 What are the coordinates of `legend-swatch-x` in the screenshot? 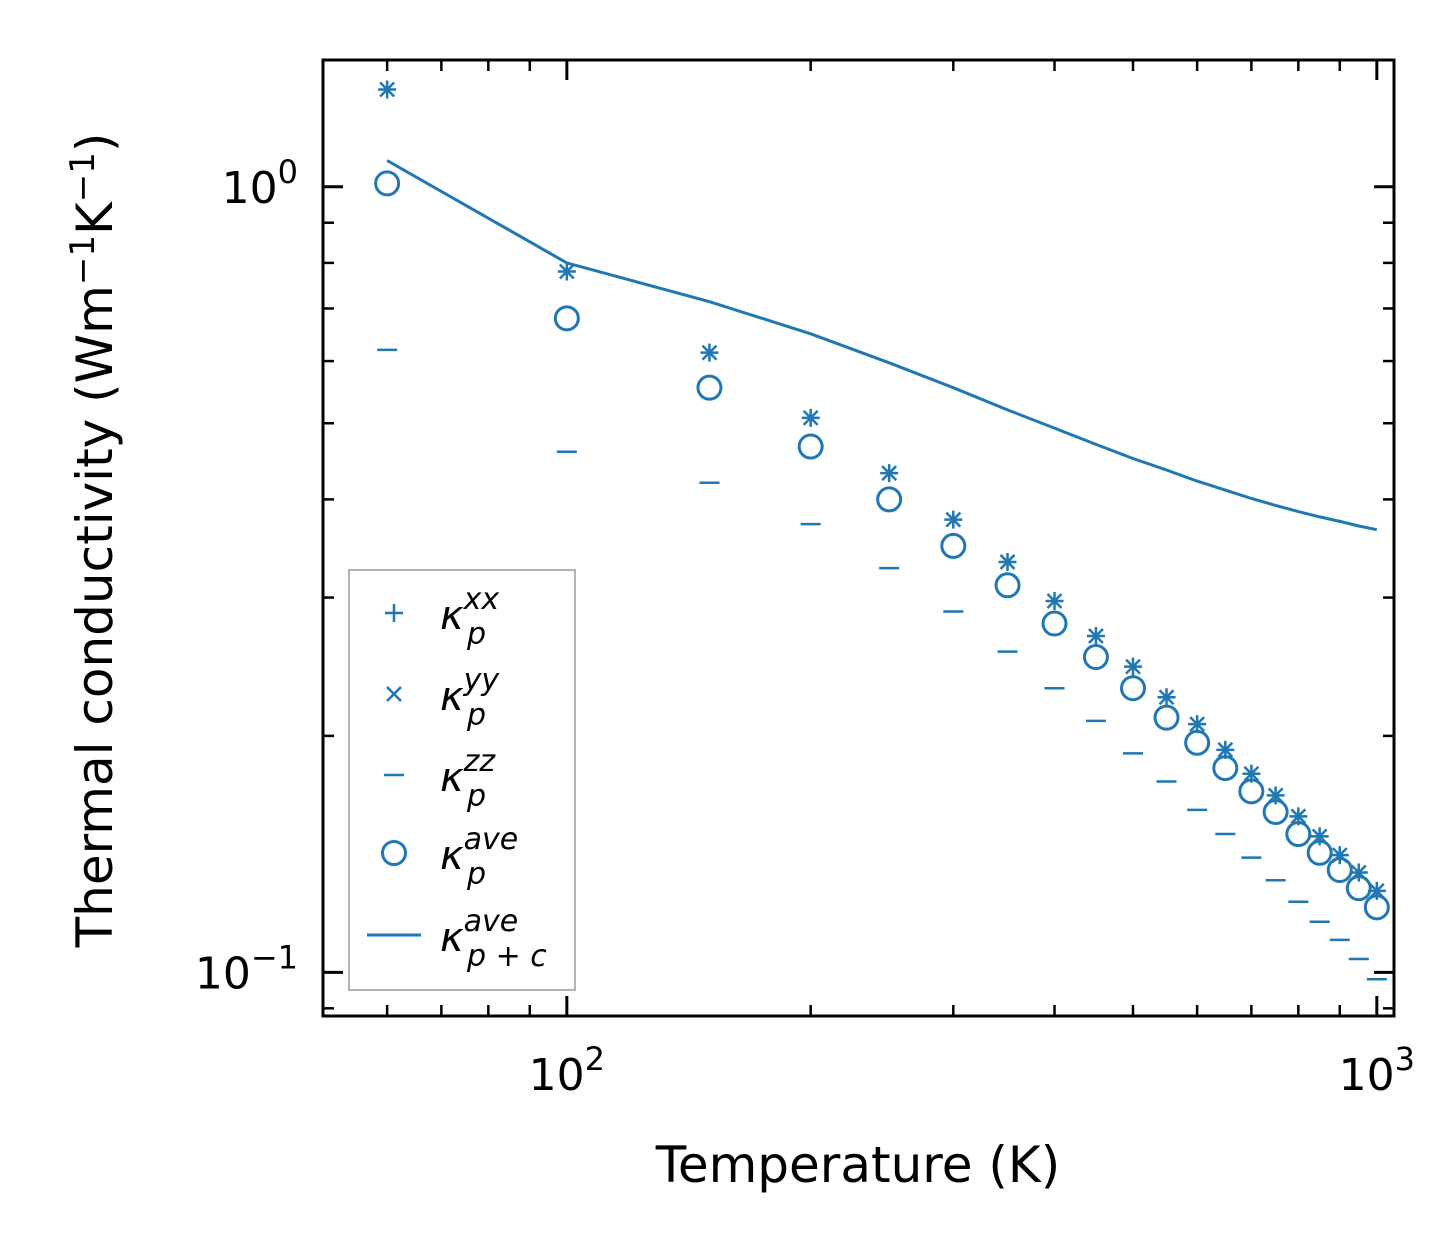 It's located at (394, 694).